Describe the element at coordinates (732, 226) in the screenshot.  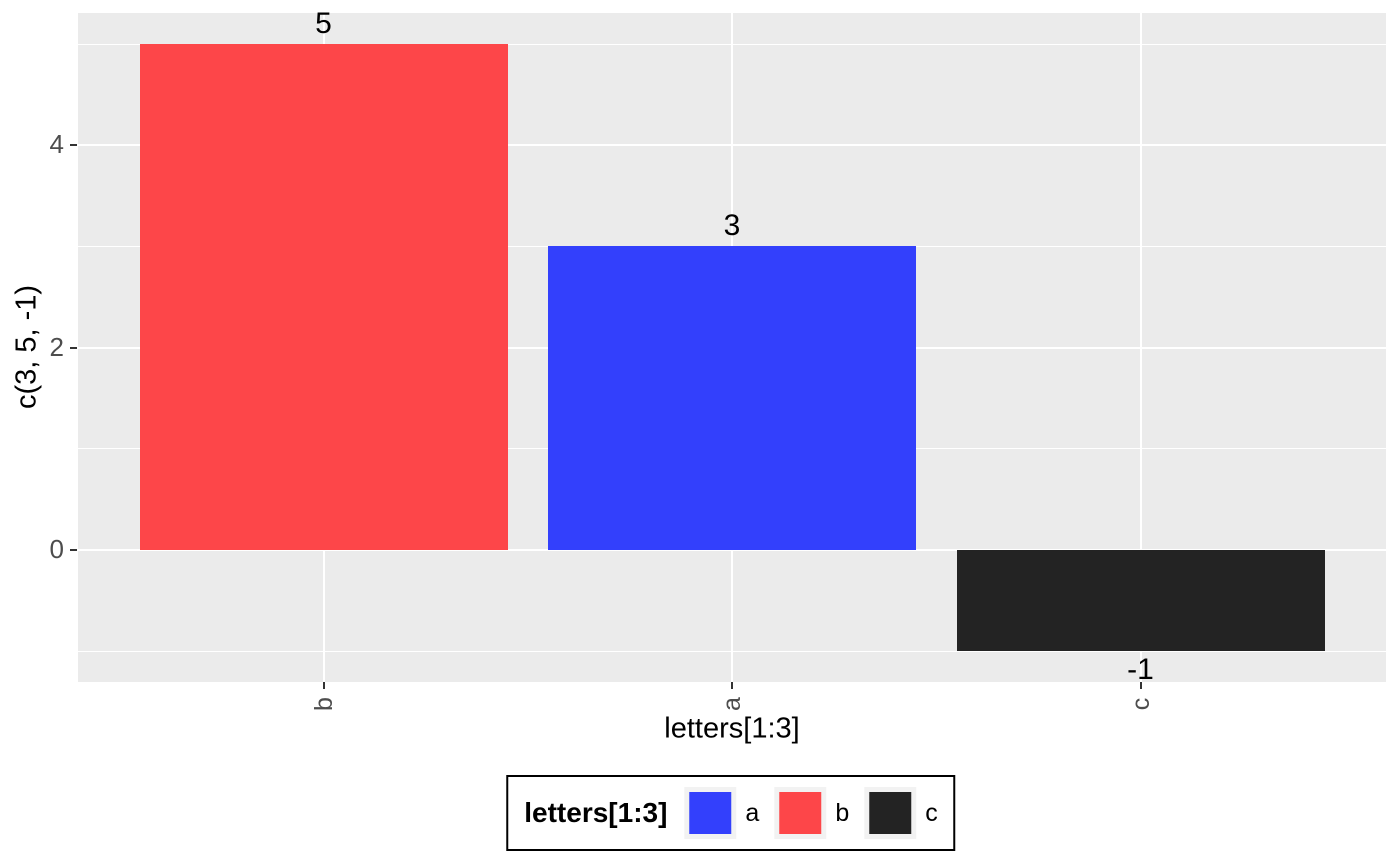
I see `bar-value-label: 3` at that location.